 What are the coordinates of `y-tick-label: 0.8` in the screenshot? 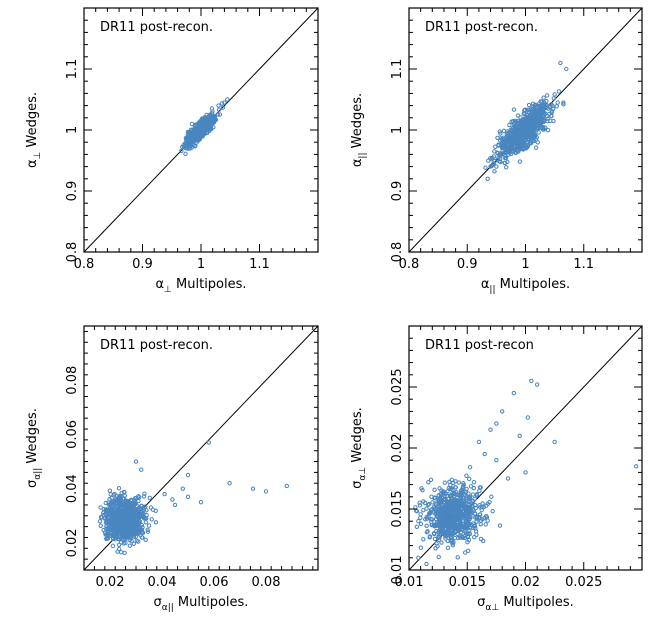 It's located at (72, 252).